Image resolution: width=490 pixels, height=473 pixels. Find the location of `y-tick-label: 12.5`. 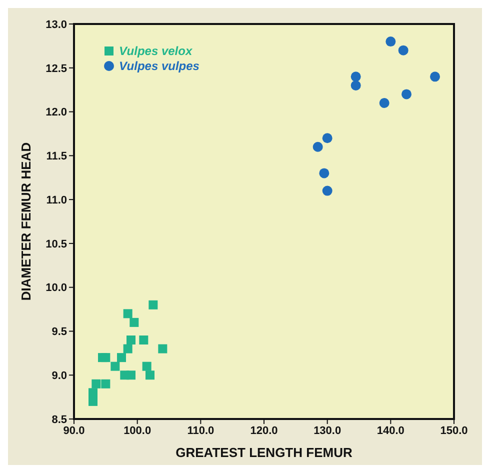

y-tick-label: 12.5 is located at coordinates (56, 68).